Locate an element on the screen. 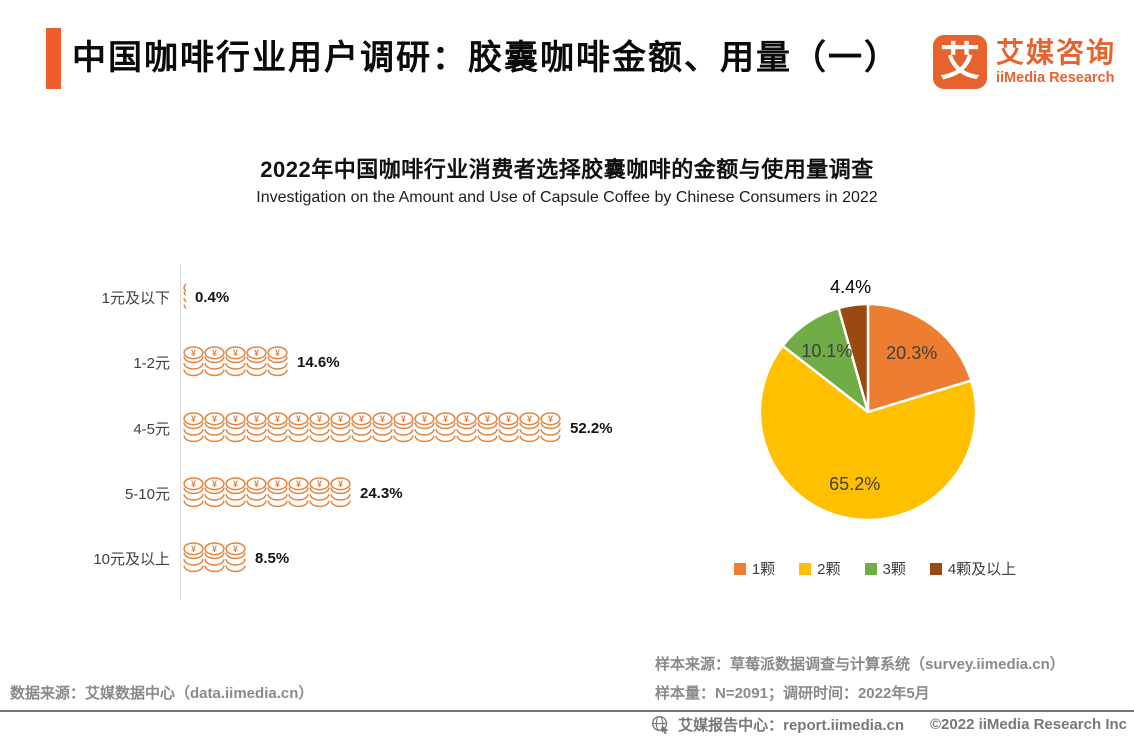 Image resolution: width=1134 pixels, height=737 pixels. pie-chart: 20.3% 65.2% 10.1% 4.4% is located at coordinates (868, 399).